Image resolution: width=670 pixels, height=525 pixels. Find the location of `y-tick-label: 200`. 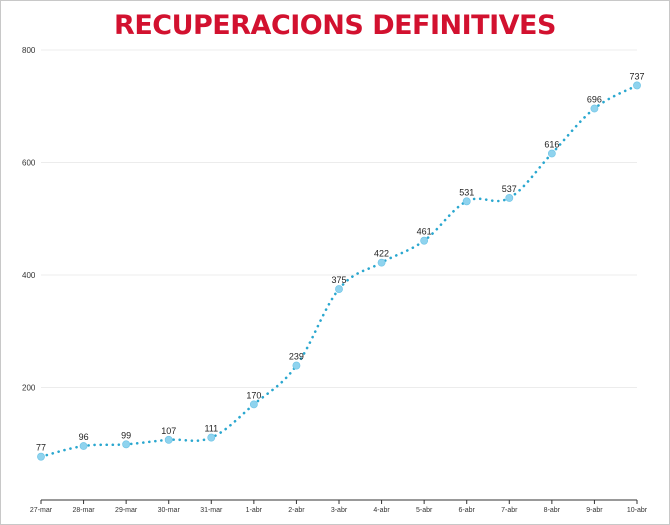

y-tick-label: 200 is located at coordinates (29, 388).